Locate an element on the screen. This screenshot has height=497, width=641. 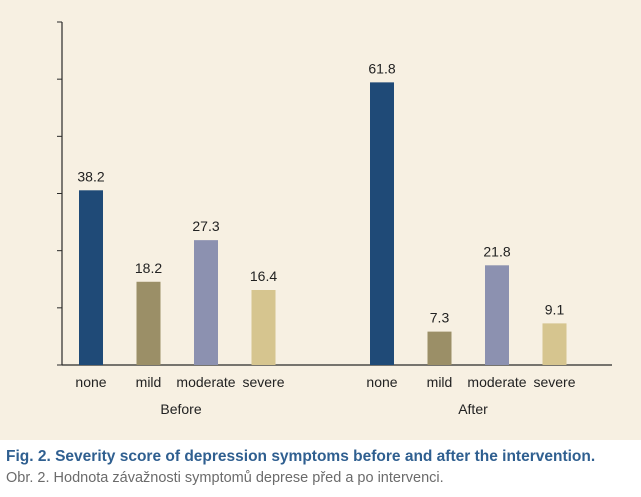
value-label: 18.2 is located at coordinates (148, 268).